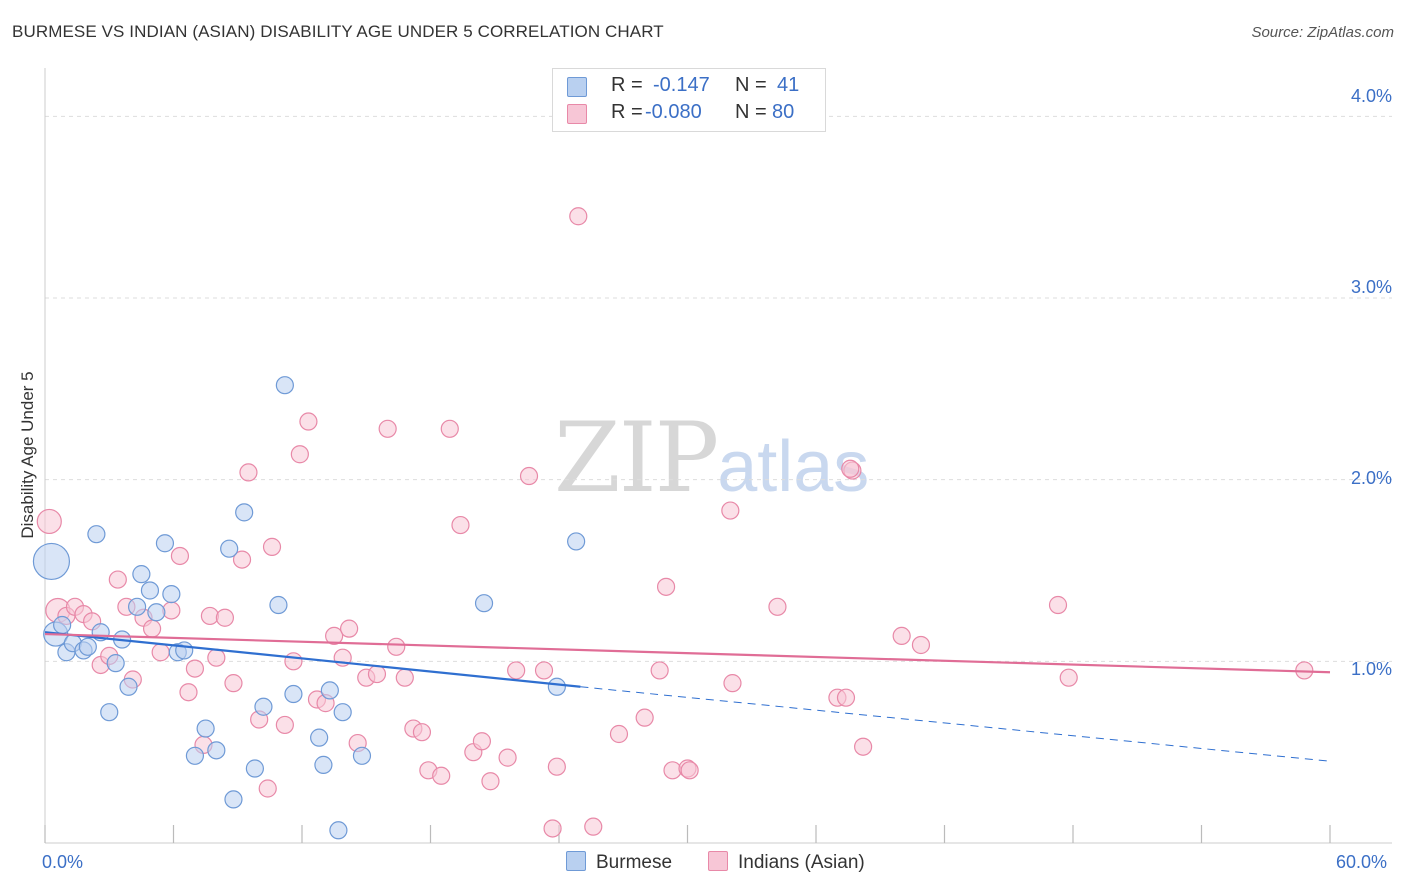  Describe the element at coordinates (634, 862) in the screenshot. I see `bottom-legend-label: Burmese` at that location.